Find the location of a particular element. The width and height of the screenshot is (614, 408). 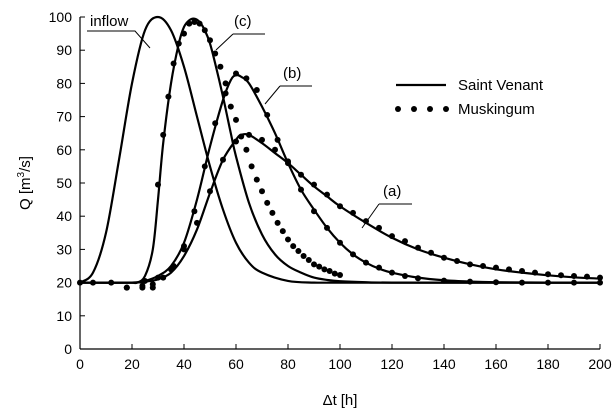

x-tick-label: 200 is located at coordinates (600, 364).